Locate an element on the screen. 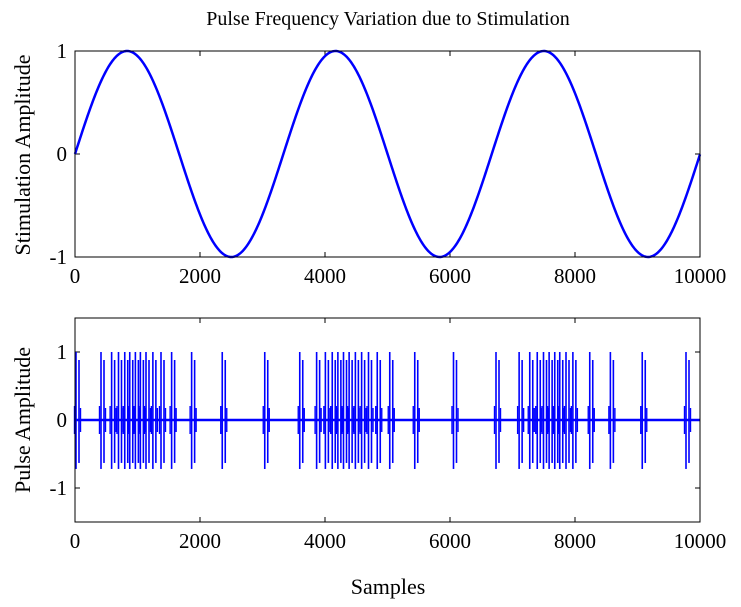 Image resolution: width=741 pixels, height=607 pixels. stimulation-x-tick-label: 4000 is located at coordinates (325, 276).